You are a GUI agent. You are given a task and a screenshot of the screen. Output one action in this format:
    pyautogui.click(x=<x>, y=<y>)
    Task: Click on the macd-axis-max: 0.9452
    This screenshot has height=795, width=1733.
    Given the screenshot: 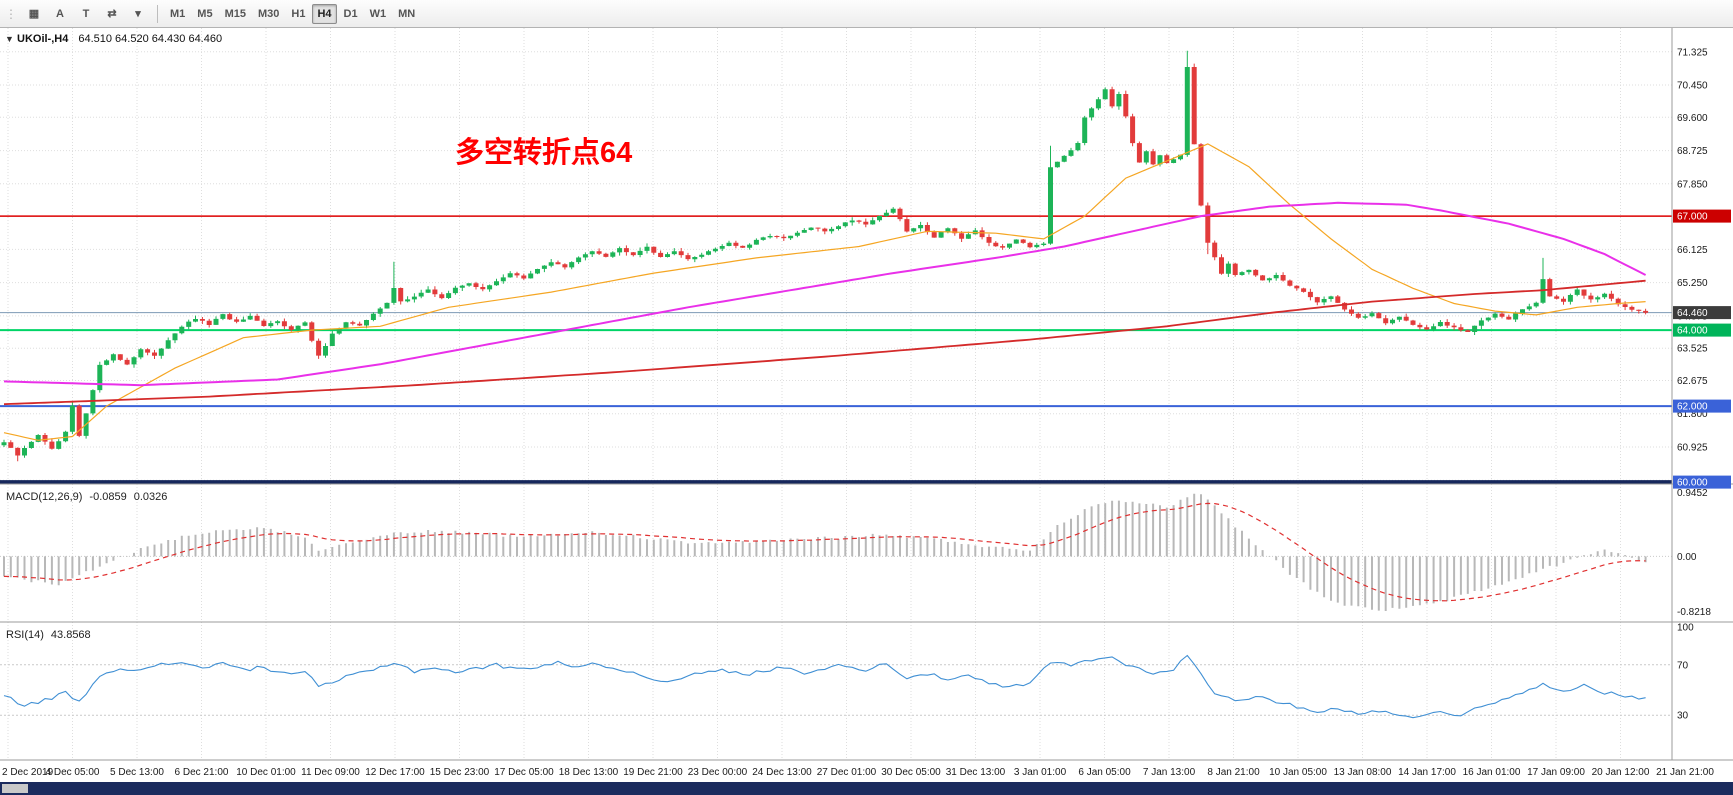 What is the action you would take?
    pyautogui.click(x=1692, y=493)
    